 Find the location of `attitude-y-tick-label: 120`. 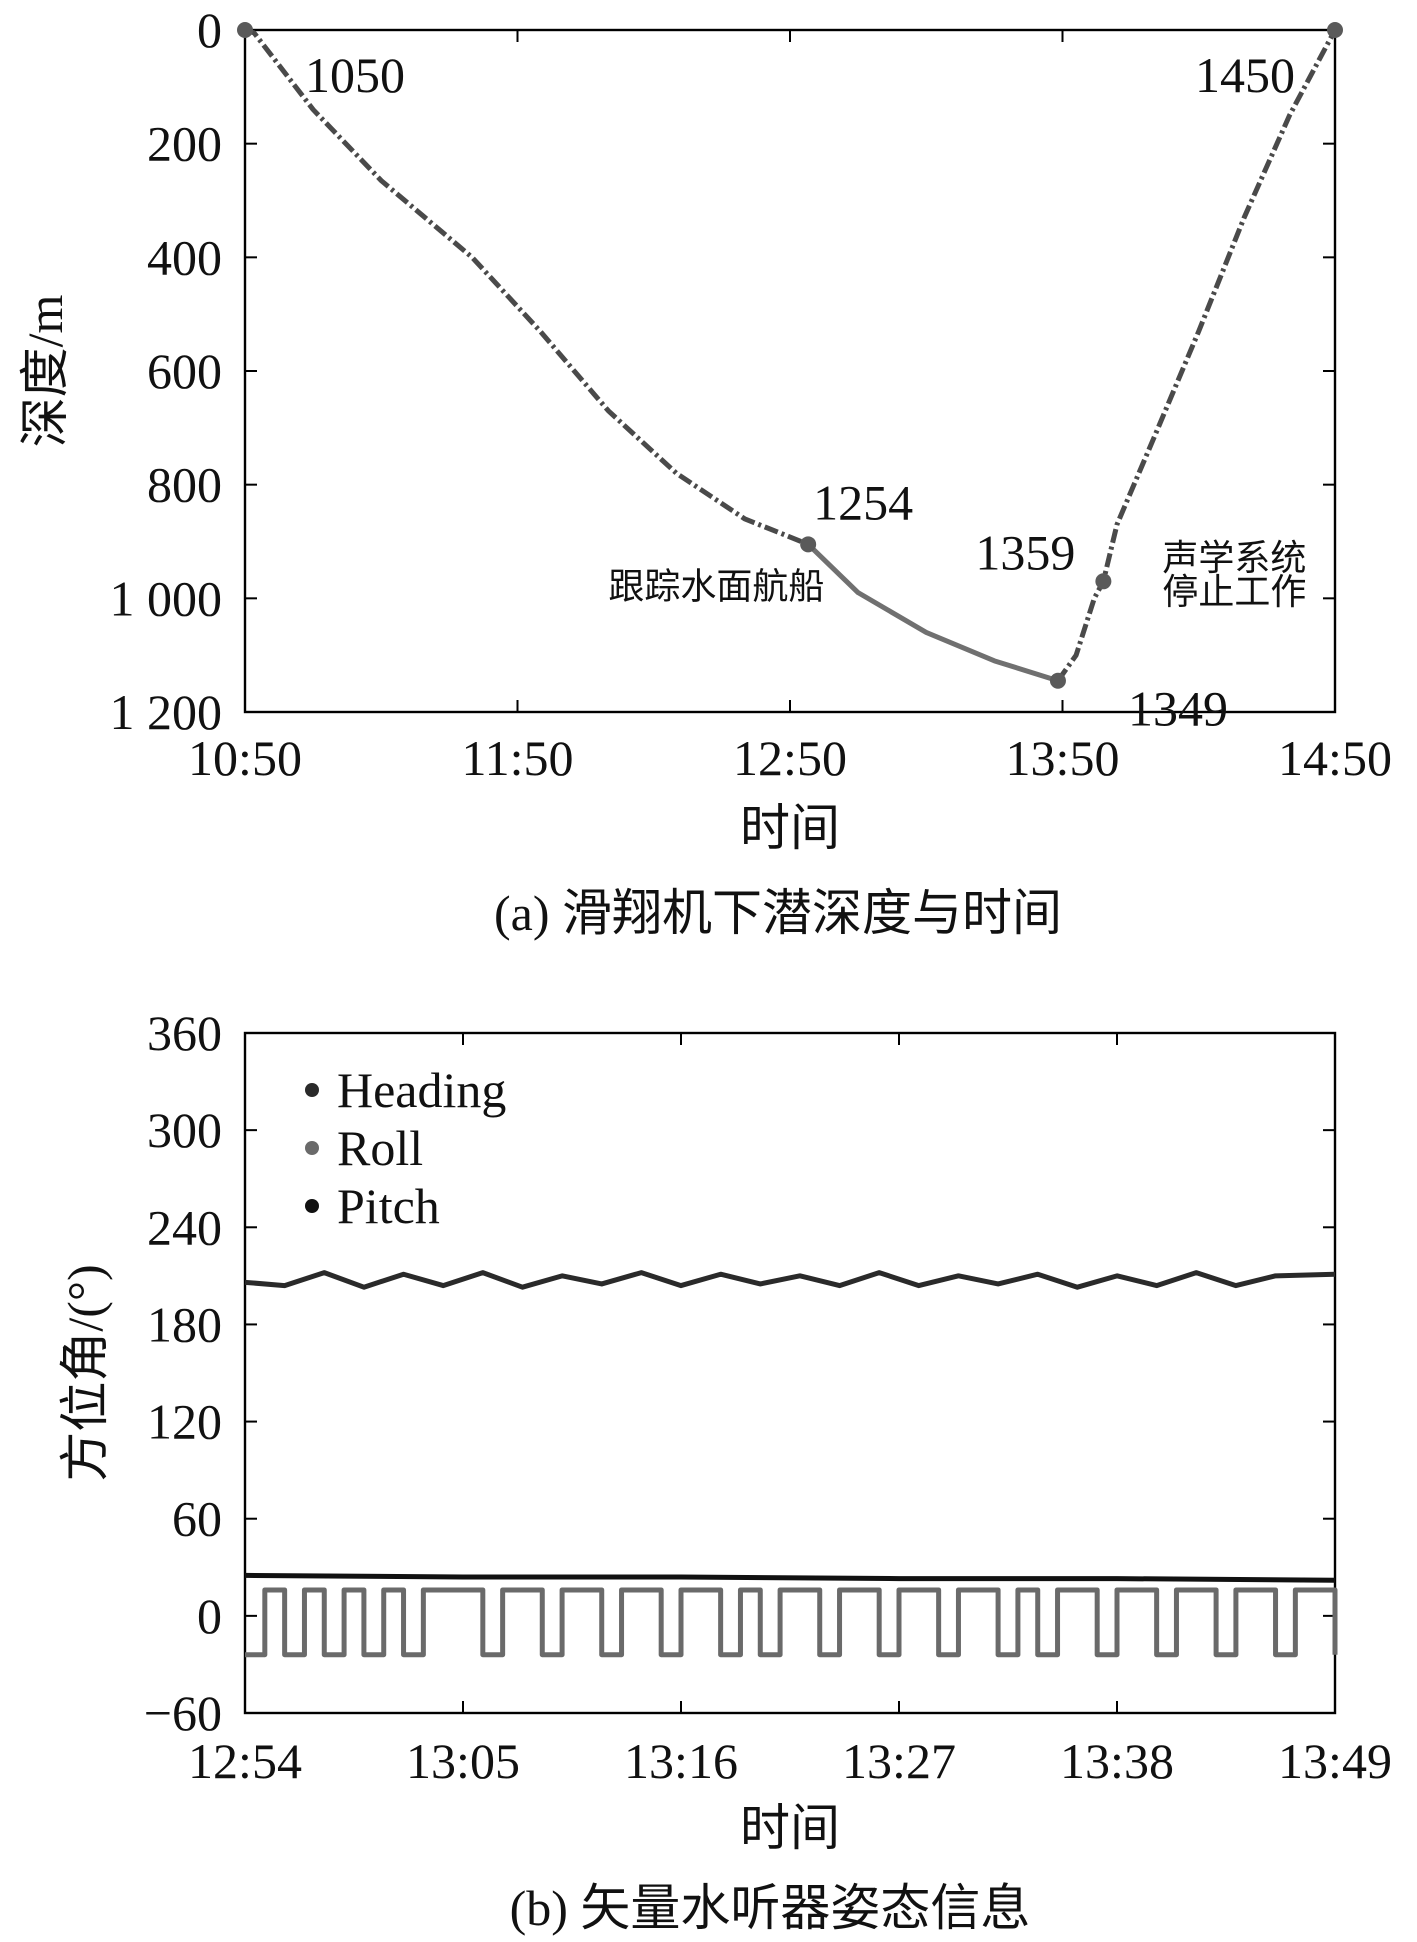

attitude-y-tick-label: 120 is located at coordinates (184, 1422).